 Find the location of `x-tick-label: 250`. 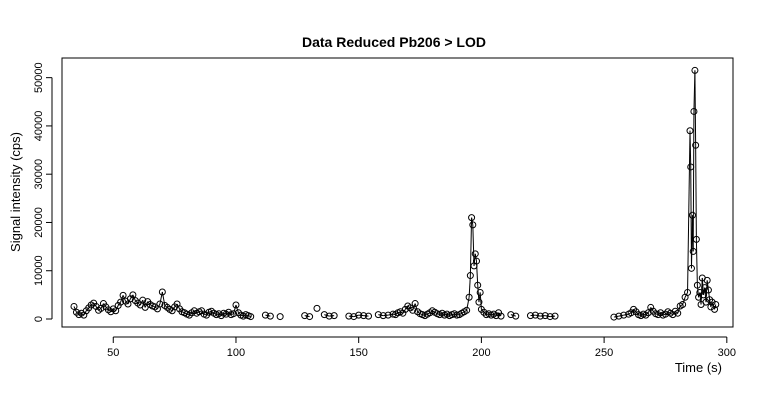

x-tick-label: 250 is located at coordinates (604, 353).